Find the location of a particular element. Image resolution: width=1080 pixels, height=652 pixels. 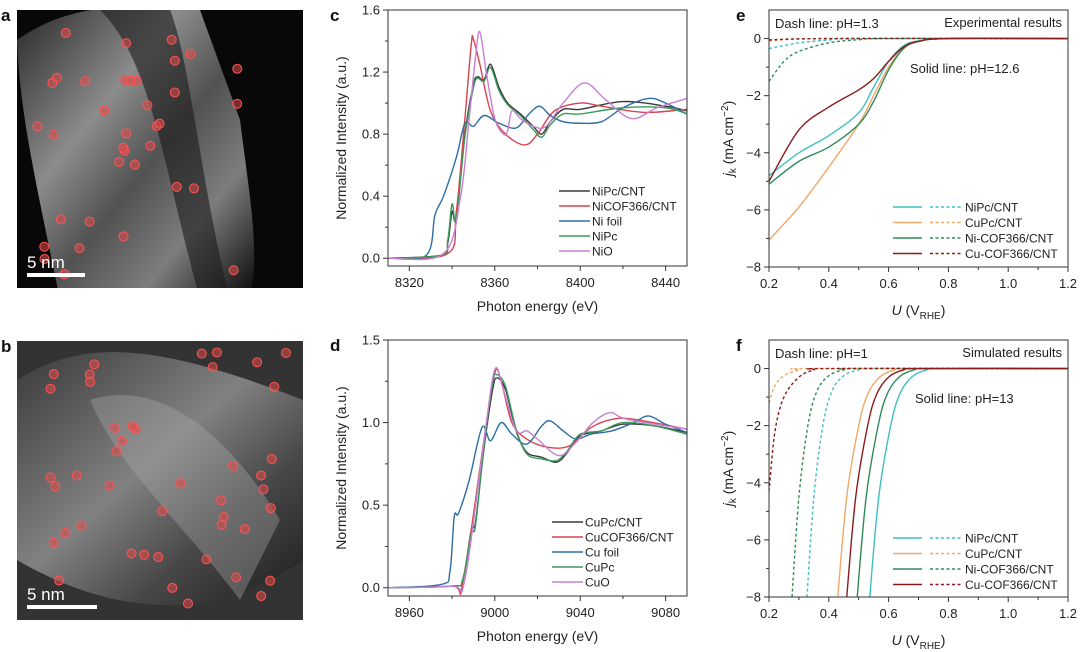

y-tick-label: 1.2 is located at coordinates (371, 72).